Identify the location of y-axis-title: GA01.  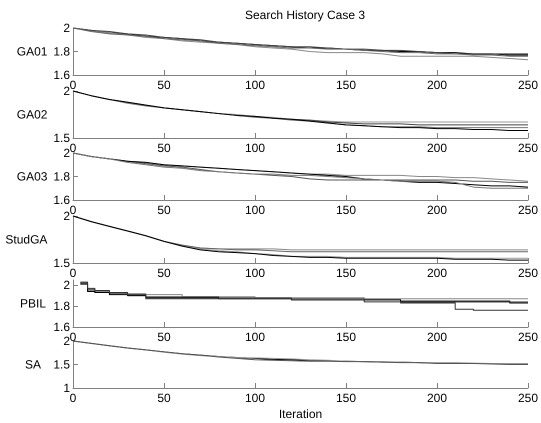
(32, 51).